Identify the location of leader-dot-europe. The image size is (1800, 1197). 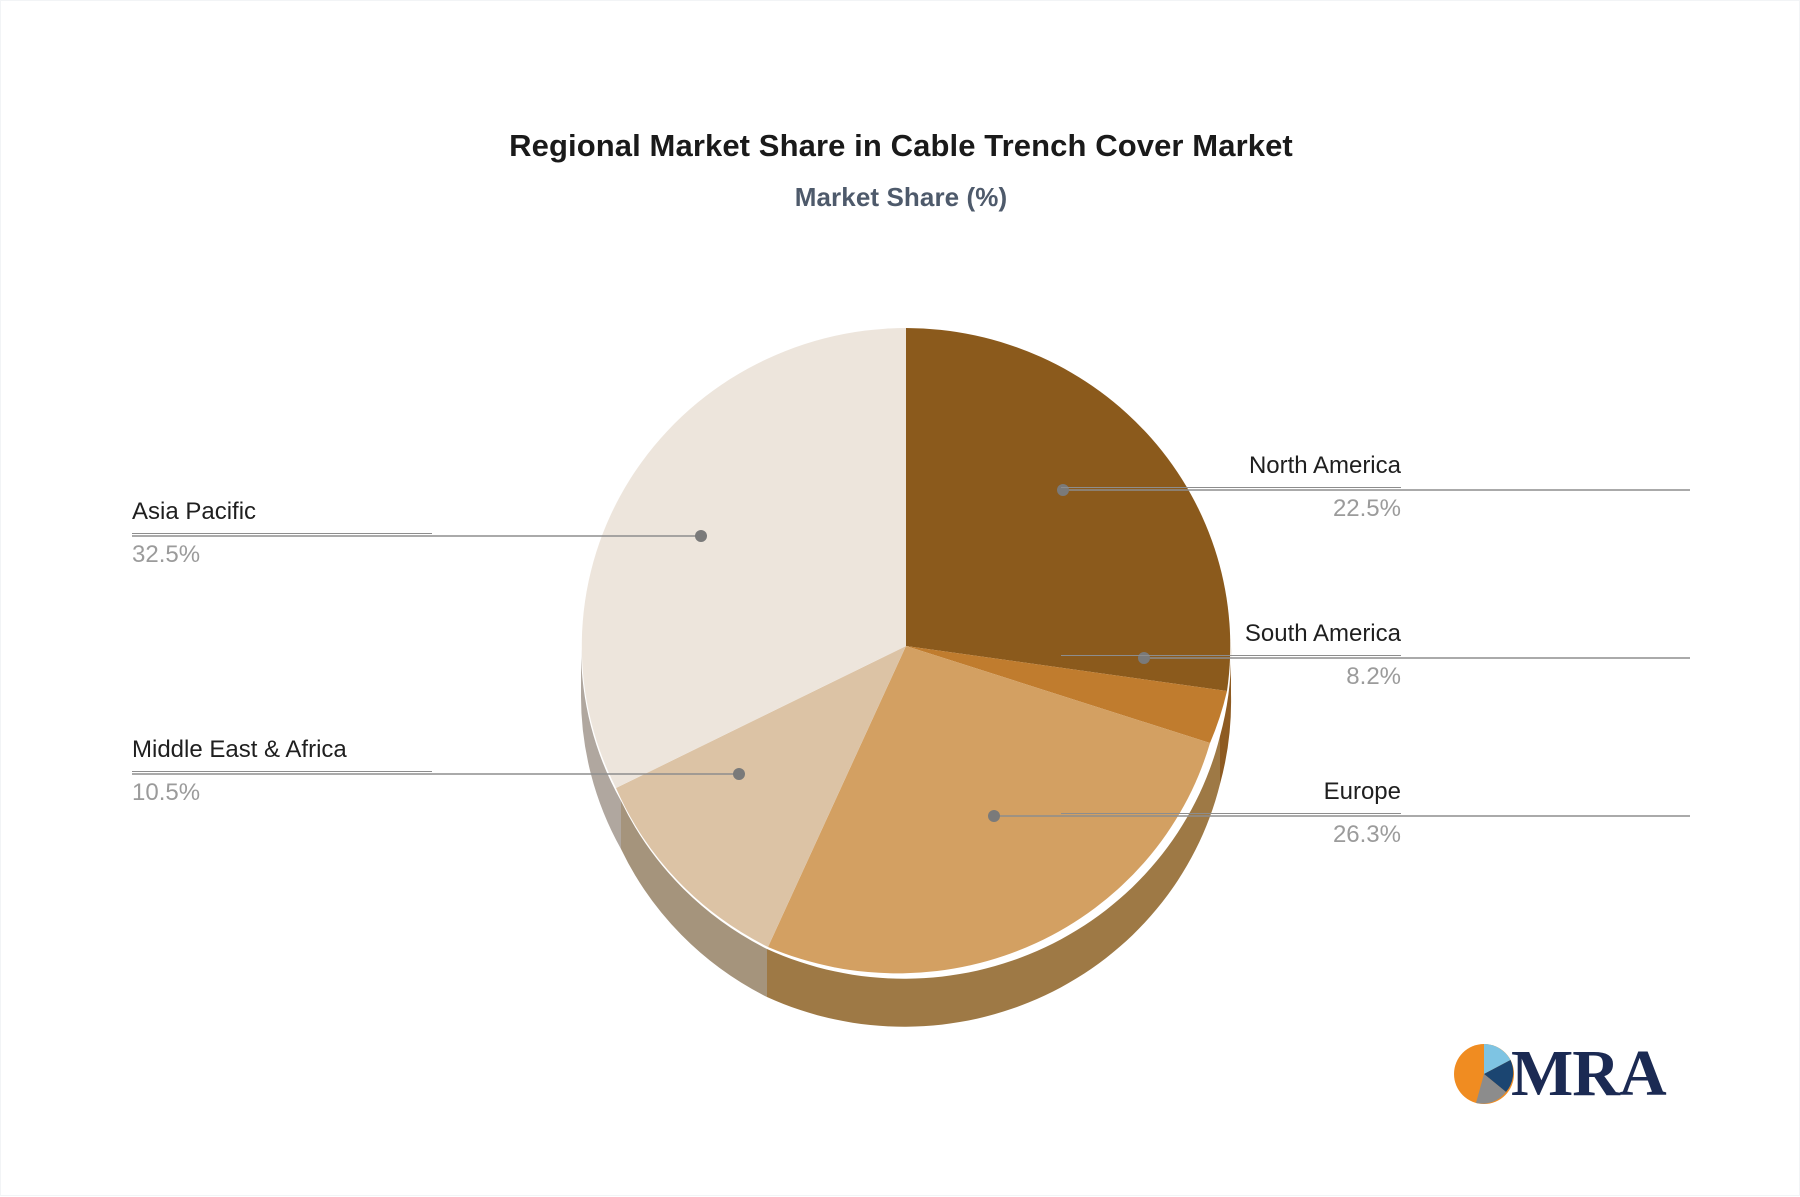
(994, 816).